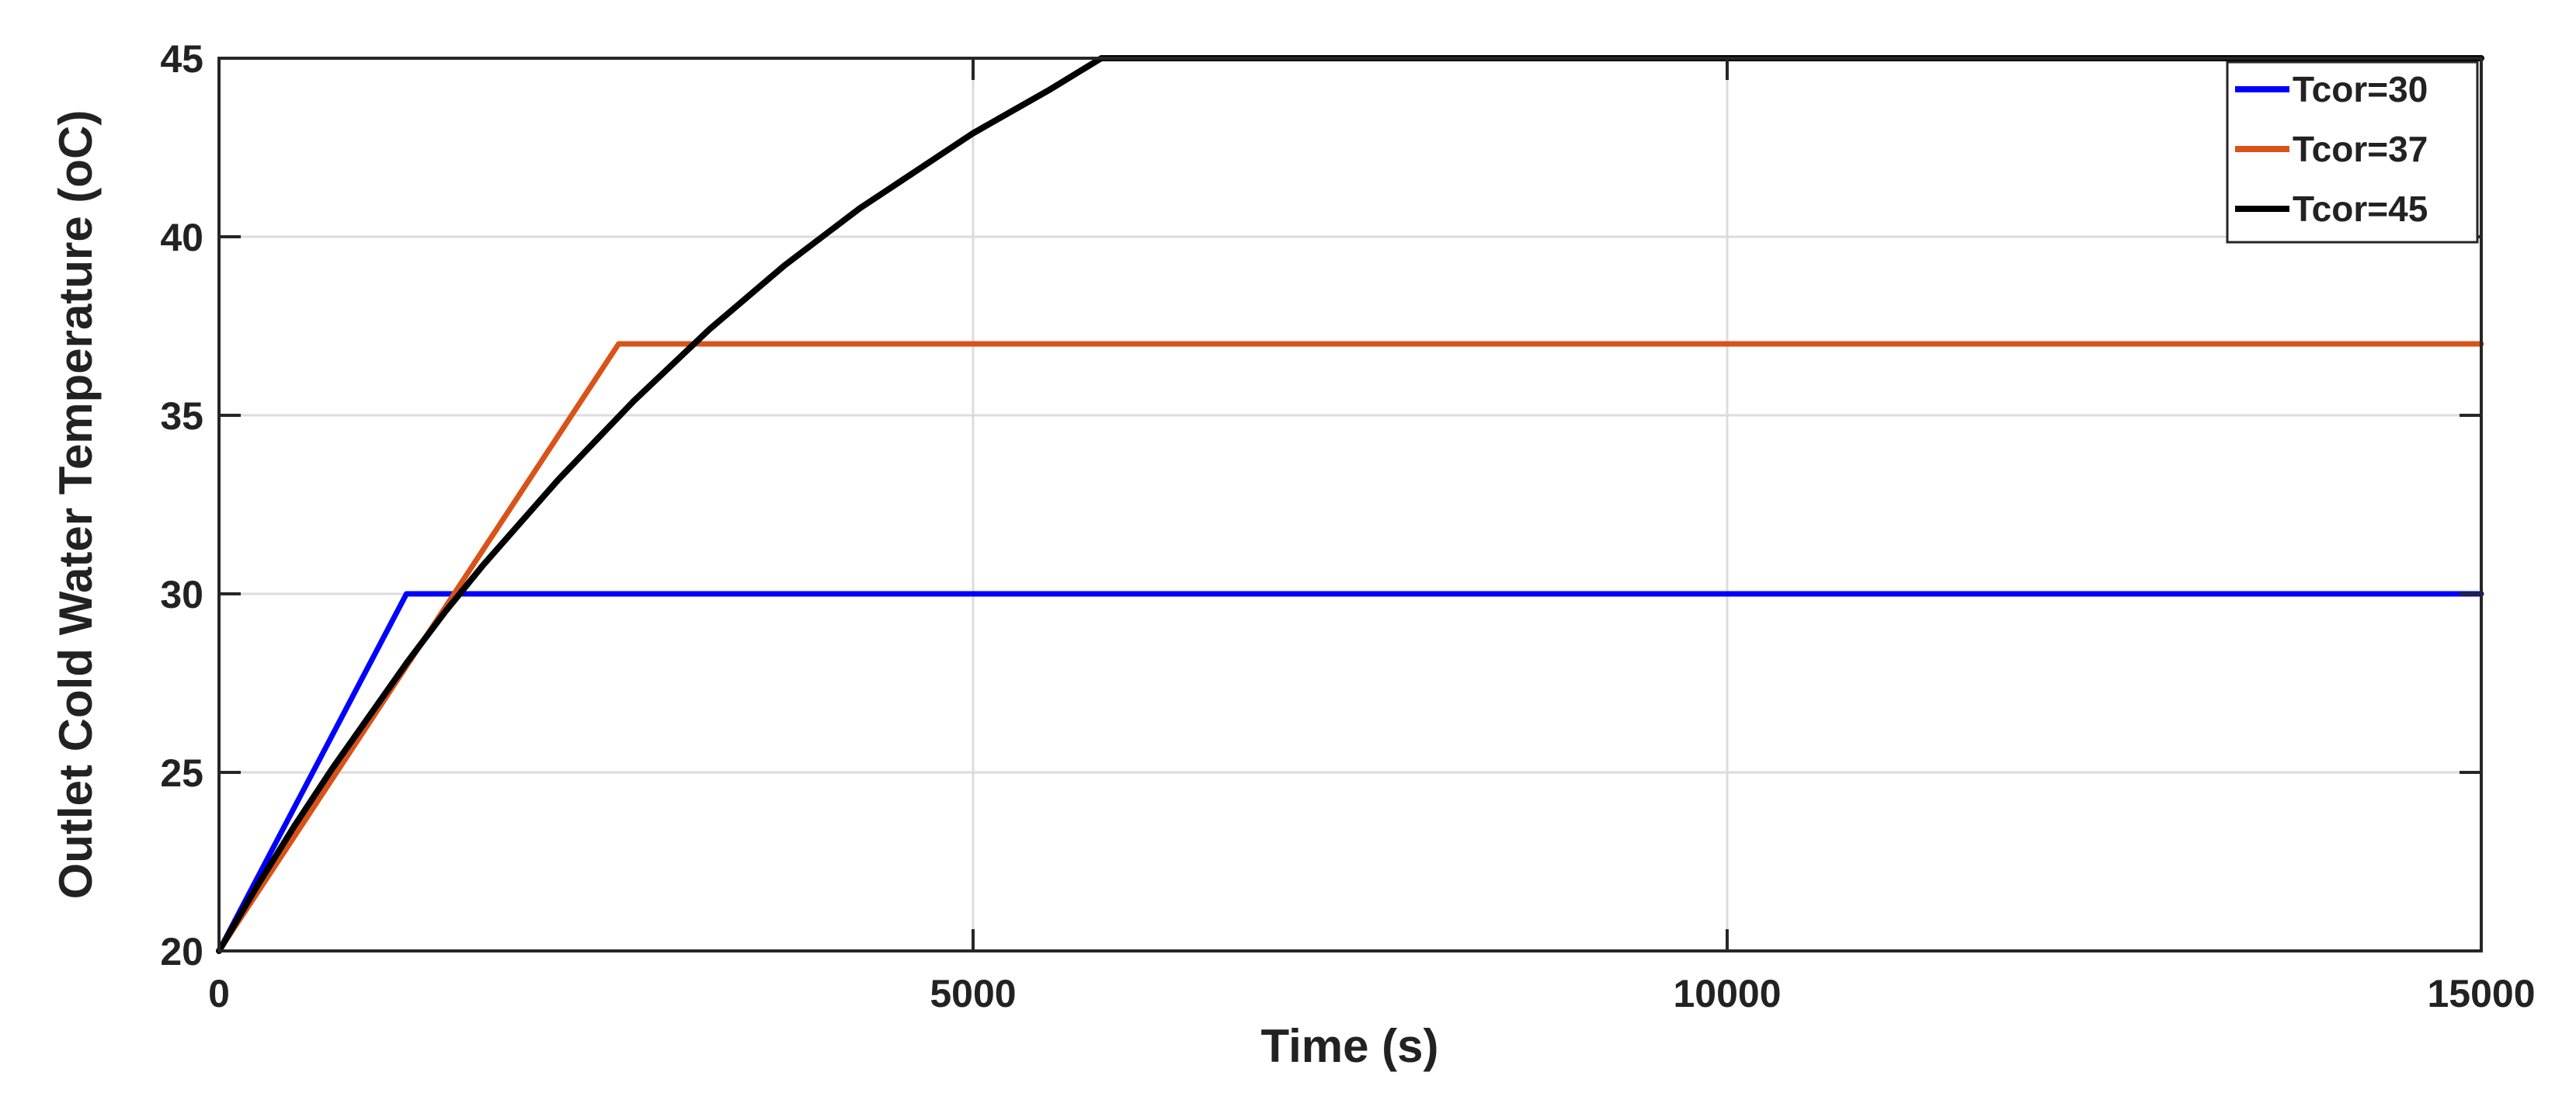 The height and width of the screenshot is (1093, 2576). Describe the element at coordinates (973, 993) in the screenshot. I see `x-tick-label: 5000` at that location.